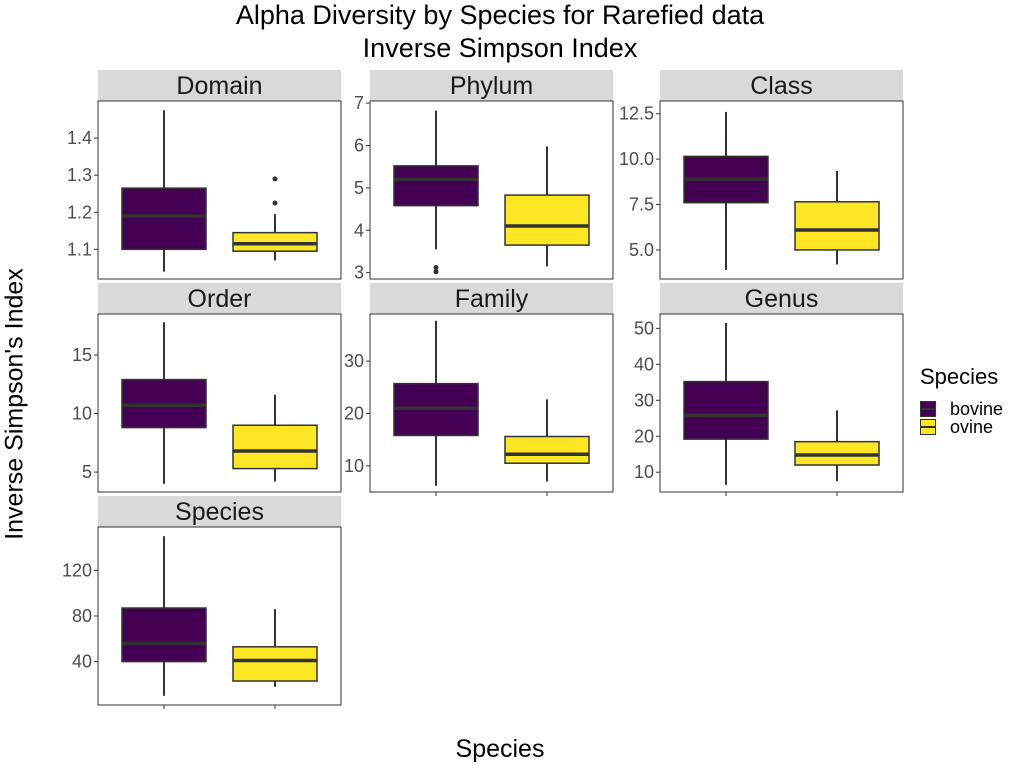  Describe the element at coordinates (82, 355) in the screenshot. I see `y-tick-label: 15` at that location.